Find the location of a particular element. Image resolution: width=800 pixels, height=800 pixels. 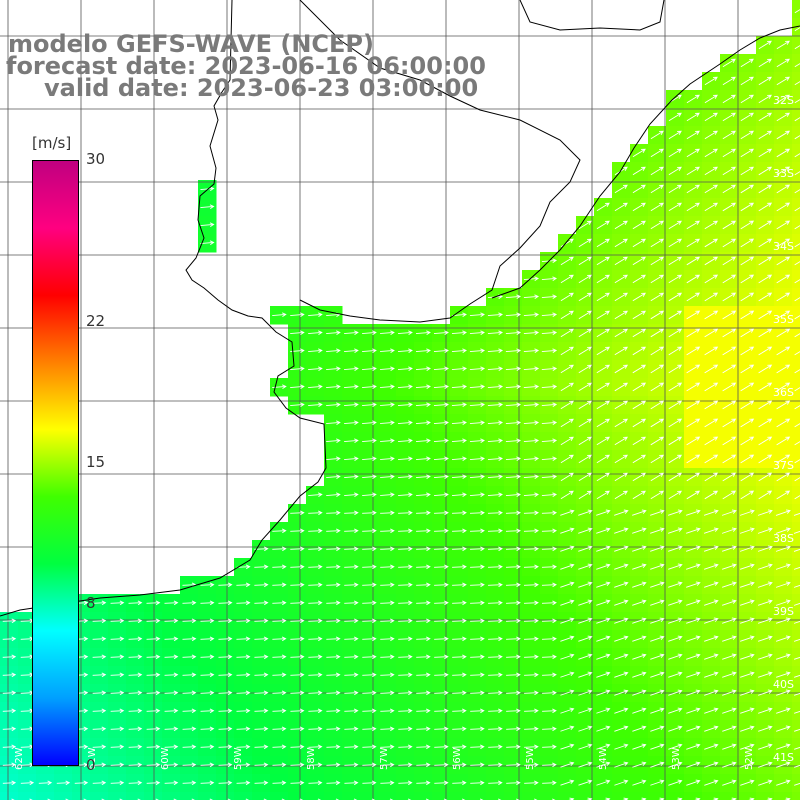

longitude-label: 58W is located at coordinates (311, 758).